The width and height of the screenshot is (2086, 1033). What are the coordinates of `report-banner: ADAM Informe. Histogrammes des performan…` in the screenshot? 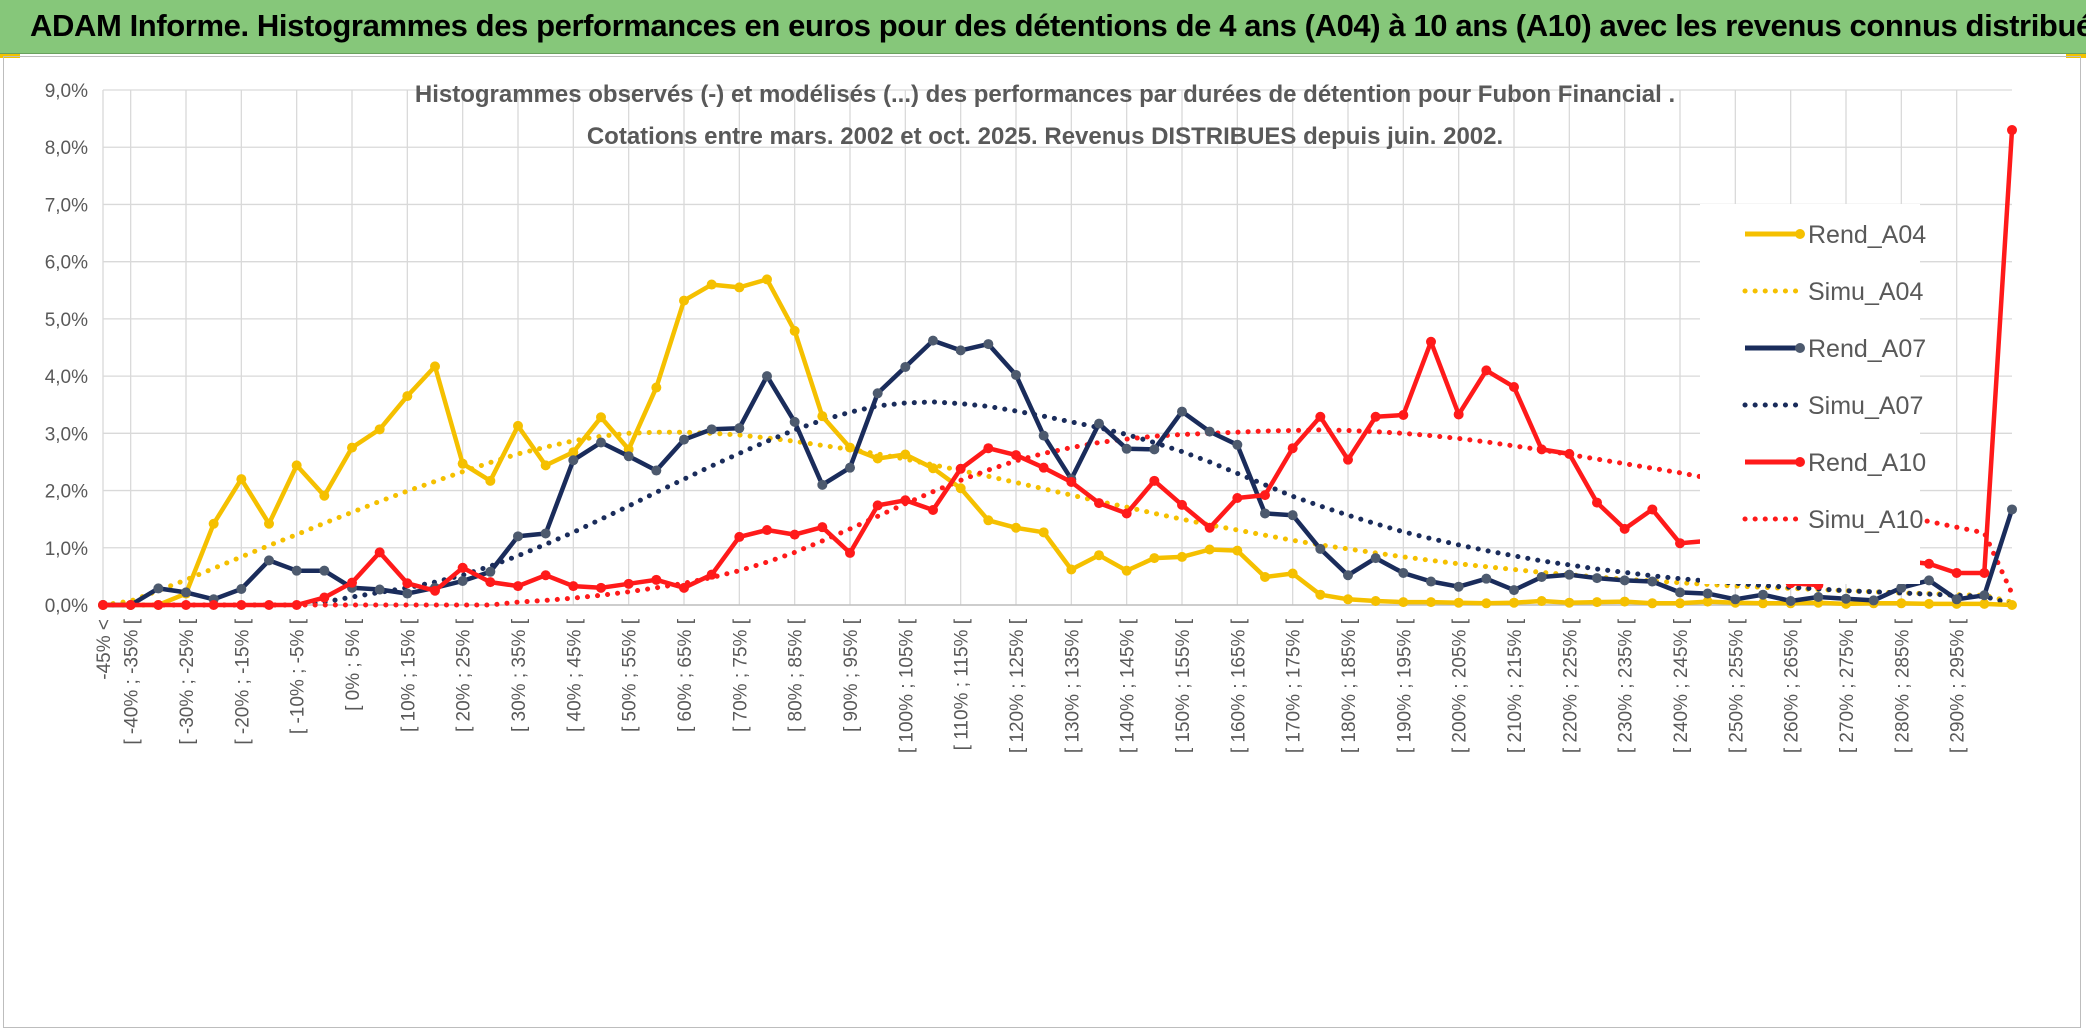 It's located at (1043, 27).